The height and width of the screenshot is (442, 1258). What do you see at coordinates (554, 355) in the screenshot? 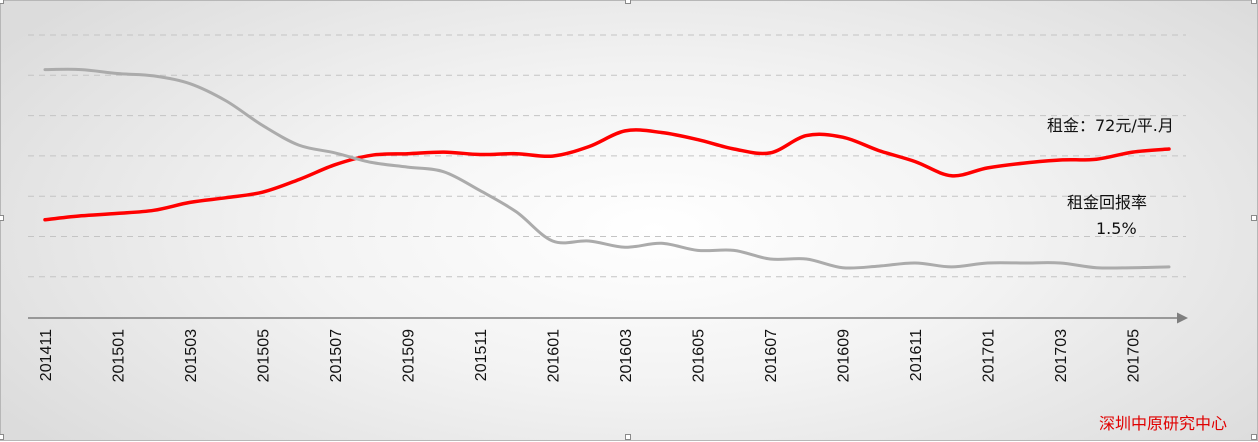
I see `x-tick-label: 201601` at bounding box center [554, 355].